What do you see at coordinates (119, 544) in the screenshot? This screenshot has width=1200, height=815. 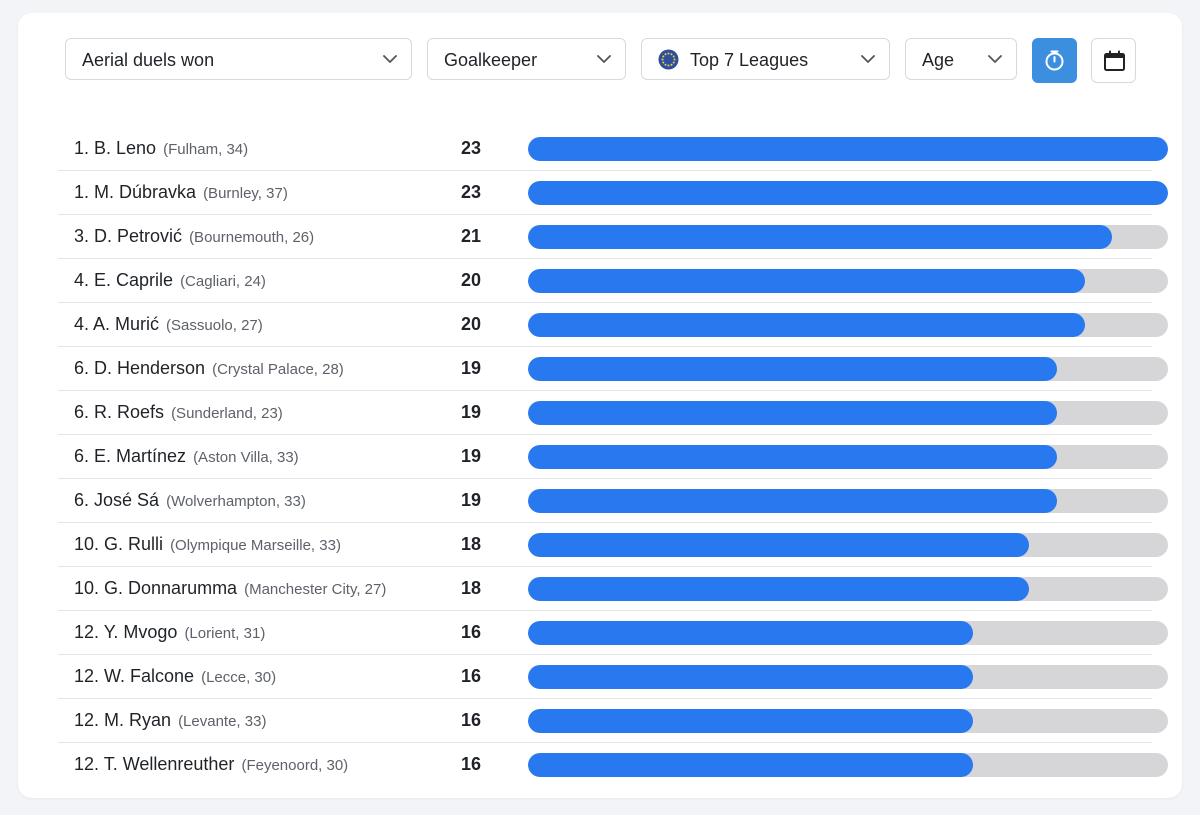 I see `player-name-text: 10. G. Rulli` at bounding box center [119, 544].